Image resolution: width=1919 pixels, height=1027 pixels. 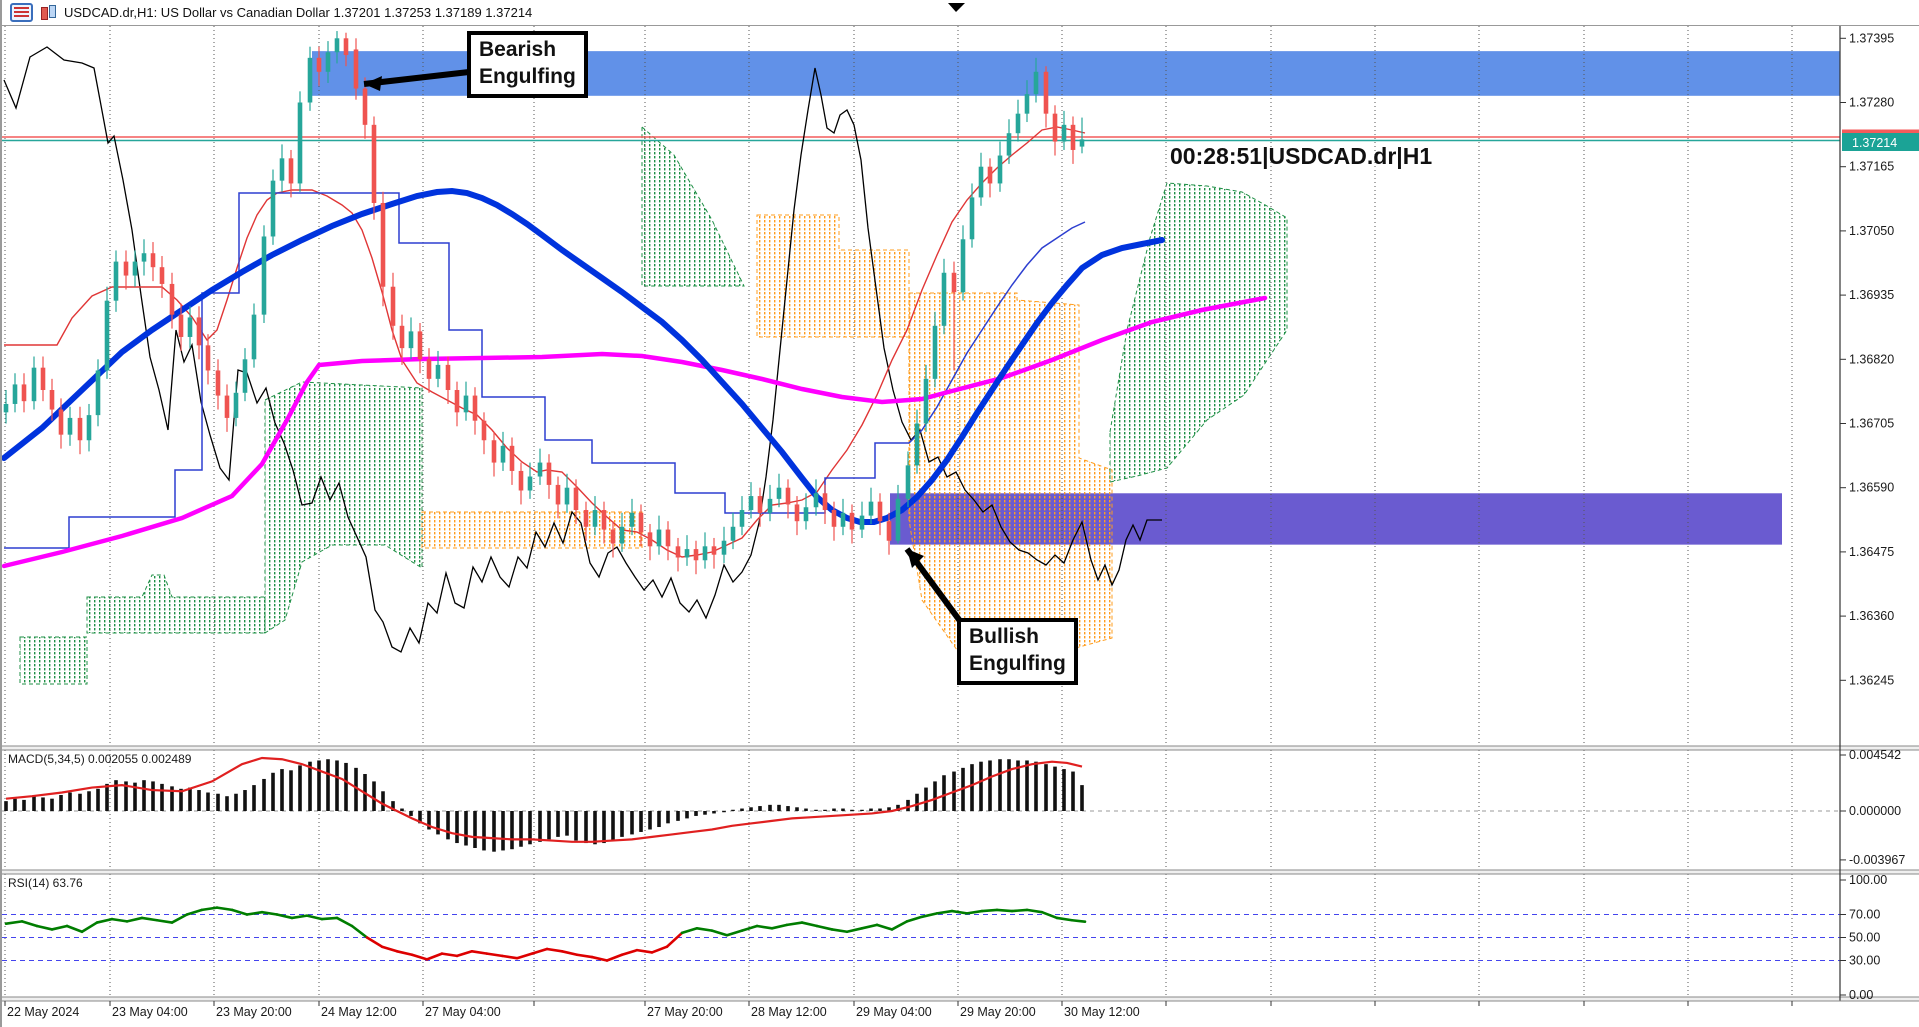 I want to click on price-axis-label: 1.36475, so click(x=1871, y=552).